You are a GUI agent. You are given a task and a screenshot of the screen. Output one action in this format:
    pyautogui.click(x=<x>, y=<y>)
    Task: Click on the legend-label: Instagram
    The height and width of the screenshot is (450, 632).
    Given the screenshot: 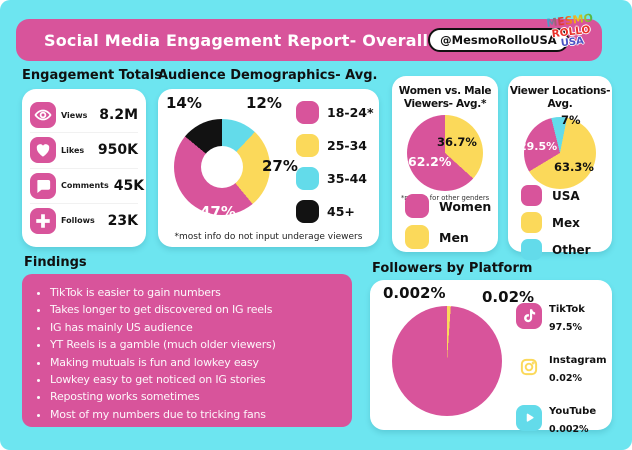 What is the action you would take?
    pyautogui.click(x=578, y=361)
    